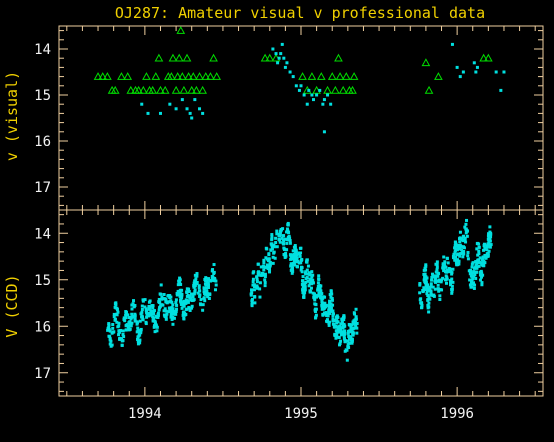 The image size is (554, 442). I want to click on y-tick-label: 14, so click(42, 234).